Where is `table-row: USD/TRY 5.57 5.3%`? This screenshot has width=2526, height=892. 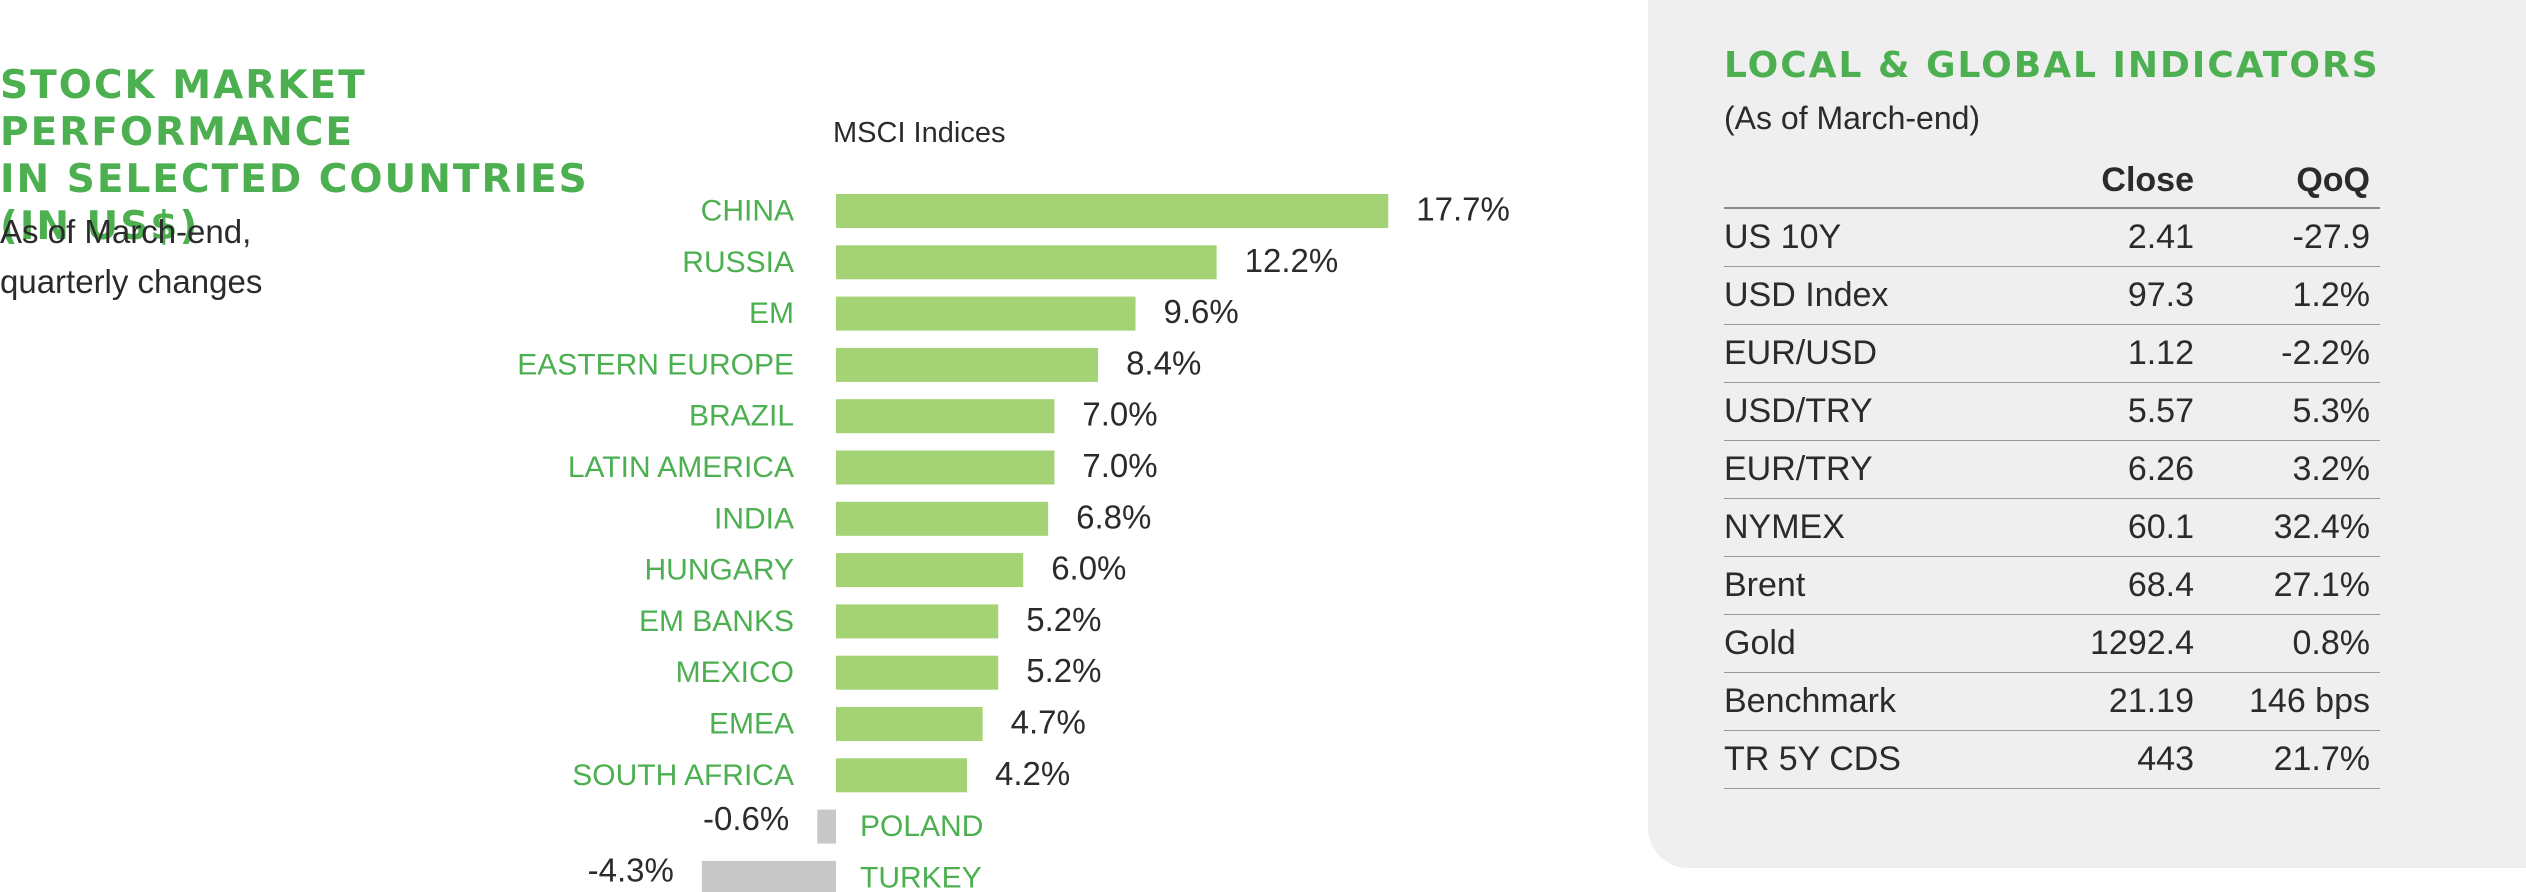
table-row: USD/TRY 5.57 5.3% is located at coordinates (2052, 411).